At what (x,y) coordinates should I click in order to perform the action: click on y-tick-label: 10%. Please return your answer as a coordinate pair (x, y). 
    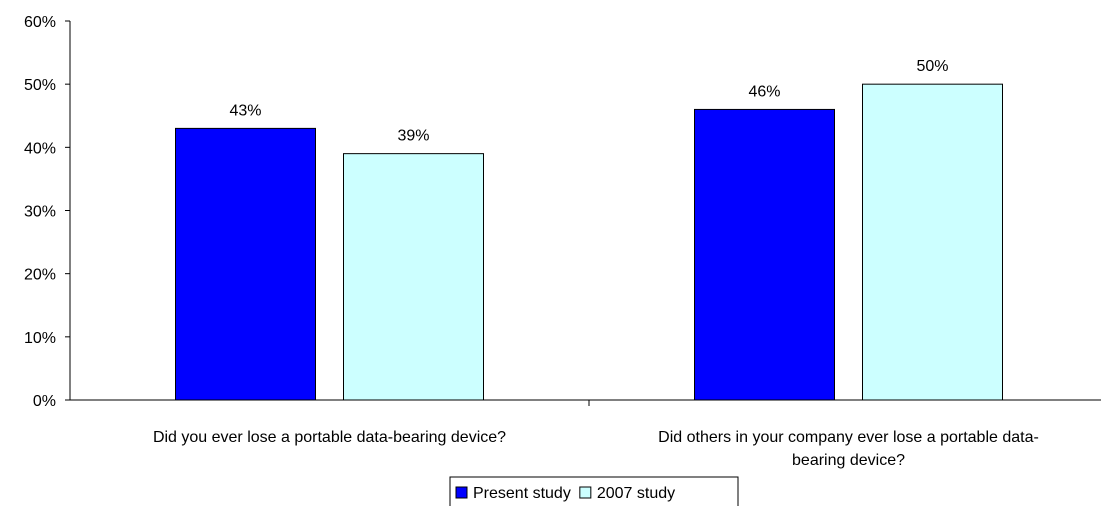
    Looking at the image, I should click on (40, 338).